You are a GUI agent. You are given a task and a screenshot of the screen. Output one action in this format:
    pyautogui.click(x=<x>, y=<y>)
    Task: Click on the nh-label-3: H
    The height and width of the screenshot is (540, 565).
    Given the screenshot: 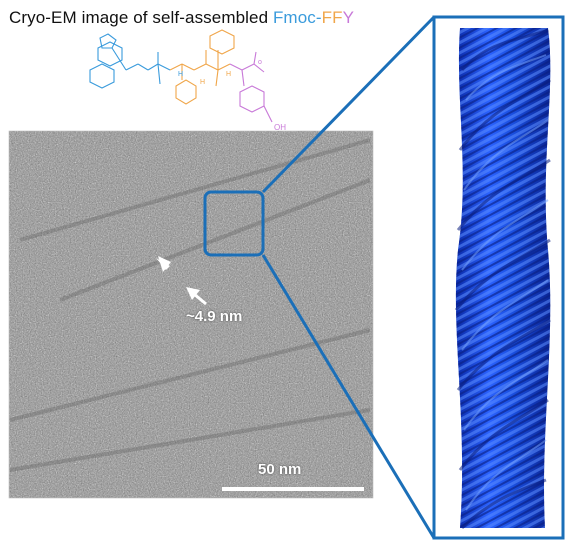 What is the action you would take?
    pyautogui.click(x=228, y=74)
    